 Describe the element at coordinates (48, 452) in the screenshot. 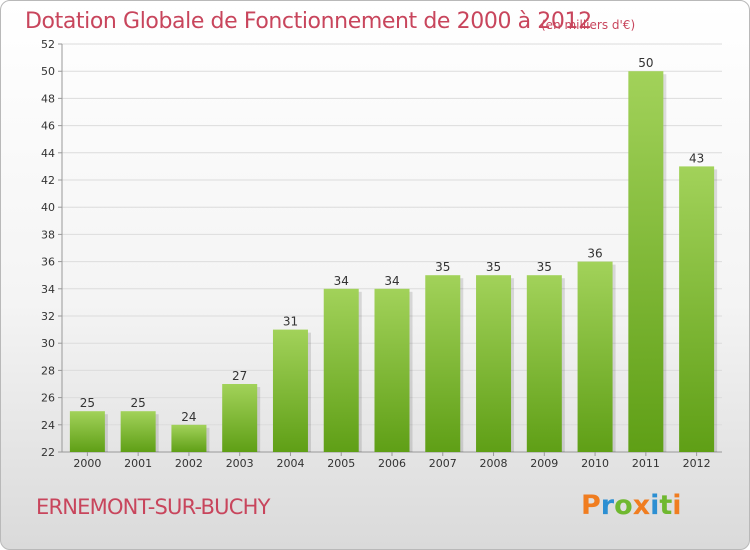

I see `y-tick-label: 22` at that location.